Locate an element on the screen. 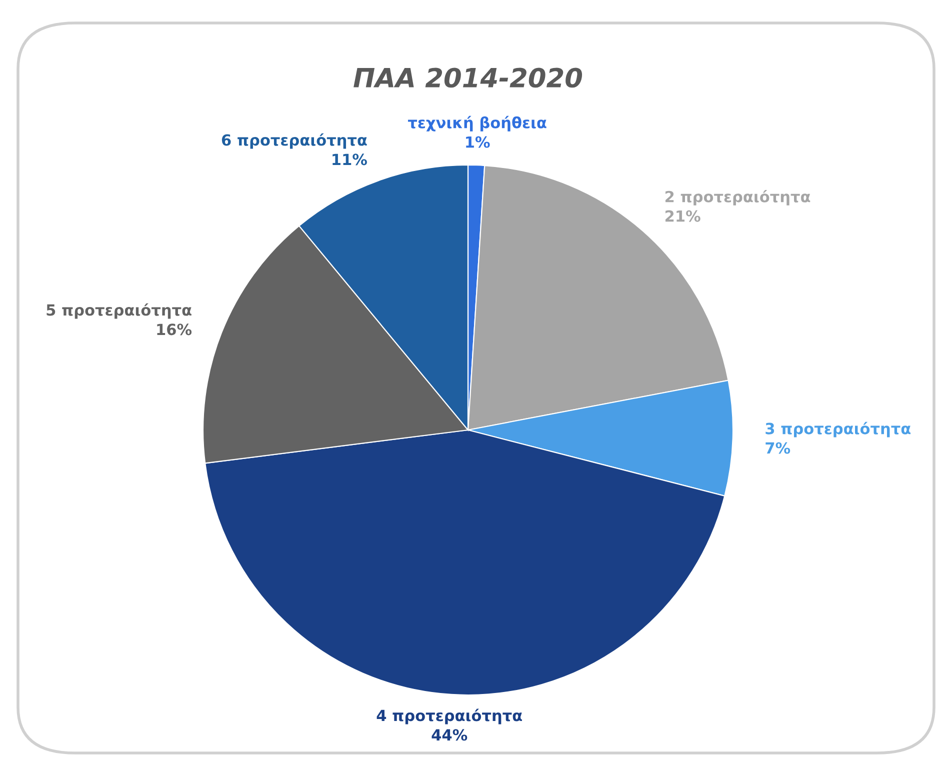 The width and height of the screenshot is (952, 765). slice-label: τεχνική βοήθεια is located at coordinates (477, 124).